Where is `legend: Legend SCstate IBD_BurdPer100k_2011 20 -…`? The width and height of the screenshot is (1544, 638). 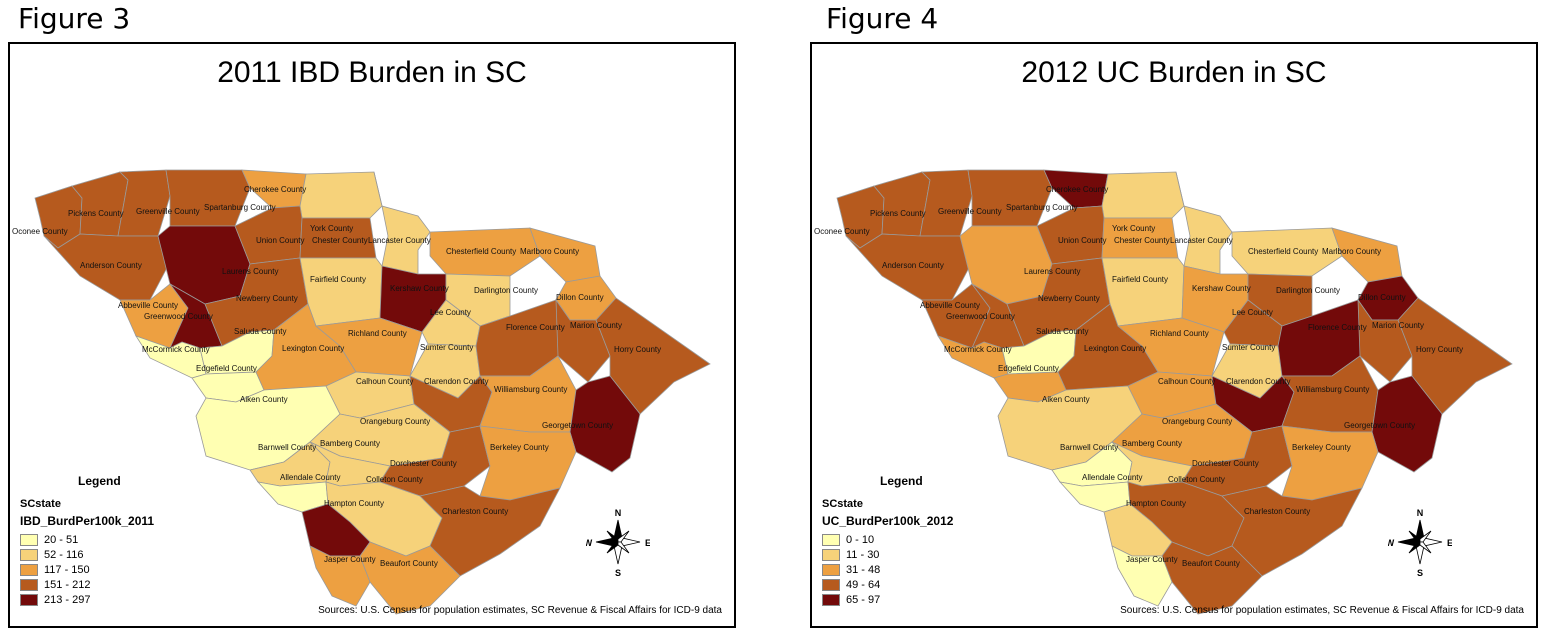 legend: Legend SCstate IBD_BurdPer100k_2011 20 -… is located at coordinates (87, 540).